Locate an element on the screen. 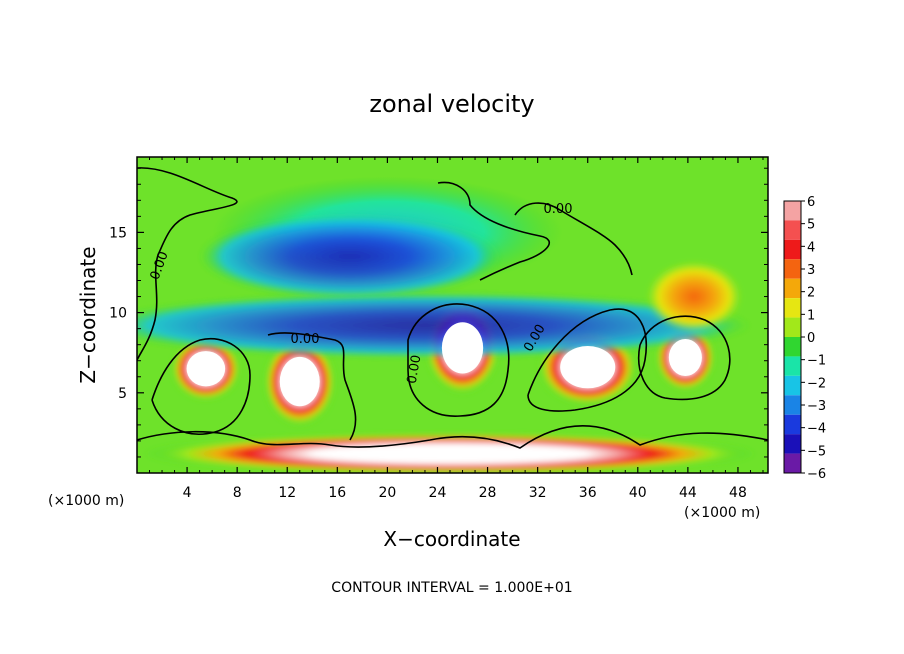 The image size is (904, 654). contour-label-1: 0.00 is located at coordinates (305, 339).